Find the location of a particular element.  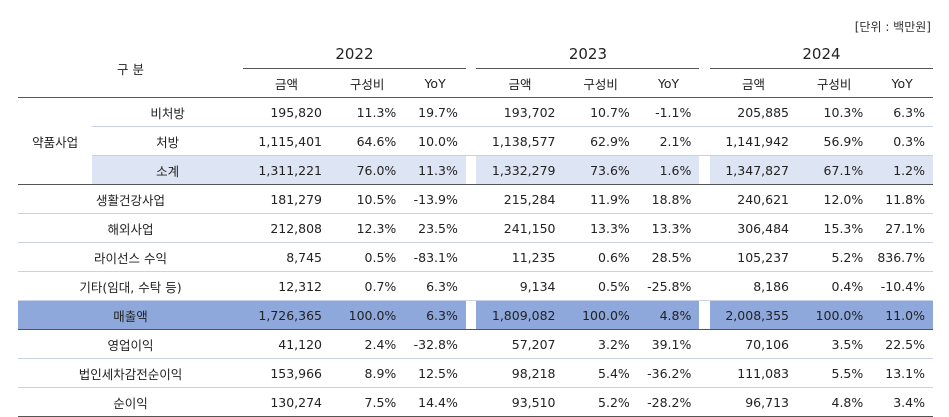

cell: 2.4% is located at coordinates (367, 344).